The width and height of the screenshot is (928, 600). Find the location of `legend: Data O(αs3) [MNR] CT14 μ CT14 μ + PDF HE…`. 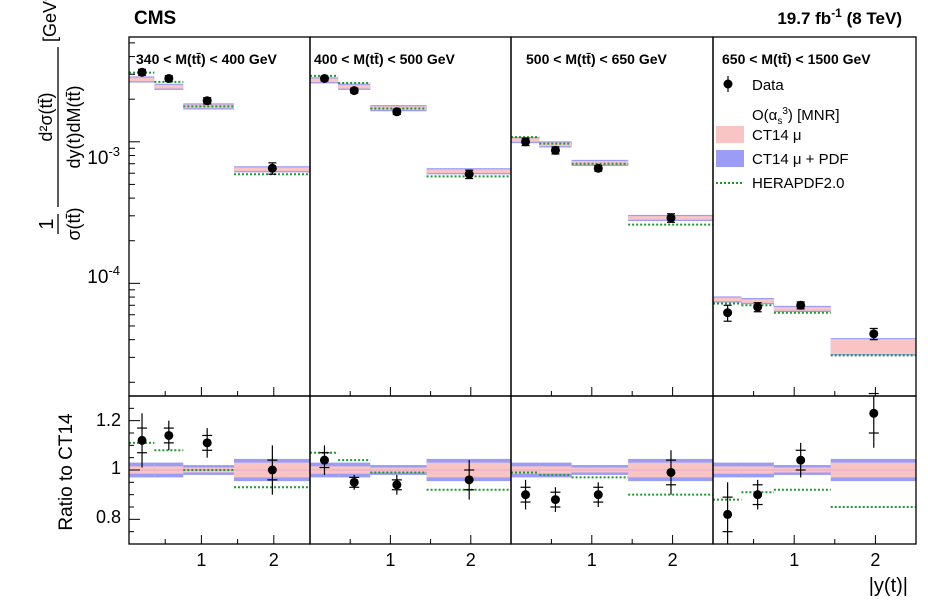

legend: Data O(αs3) [MNR] CT14 μ CT14 μ + PDF HE… is located at coordinates (782, 134).